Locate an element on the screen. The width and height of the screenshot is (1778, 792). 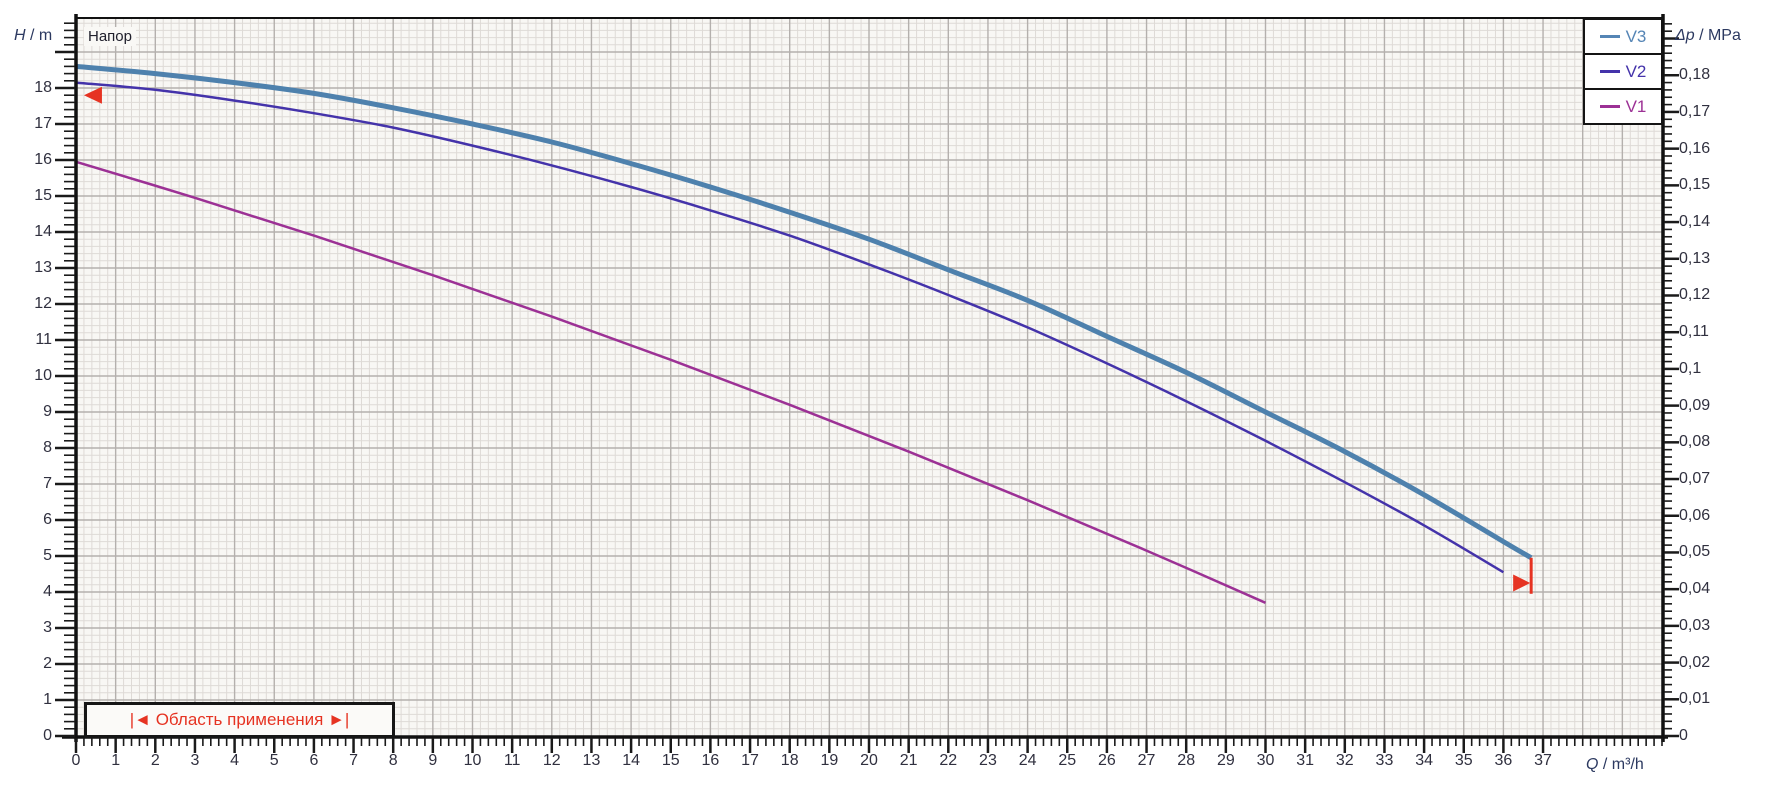
x-tick-label: 0 is located at coordinates (76, 760).